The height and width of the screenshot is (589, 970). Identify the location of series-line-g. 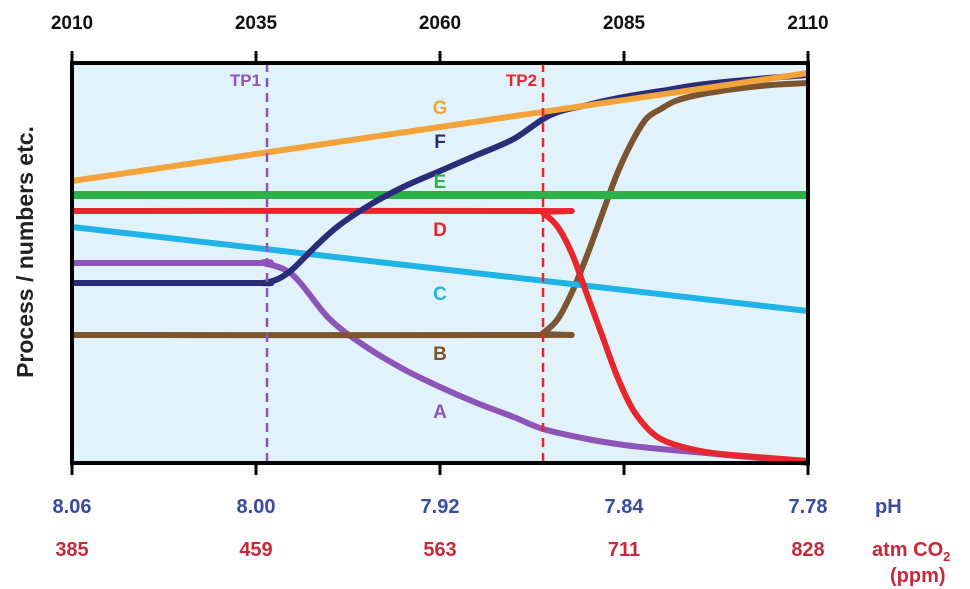
(440, 127).